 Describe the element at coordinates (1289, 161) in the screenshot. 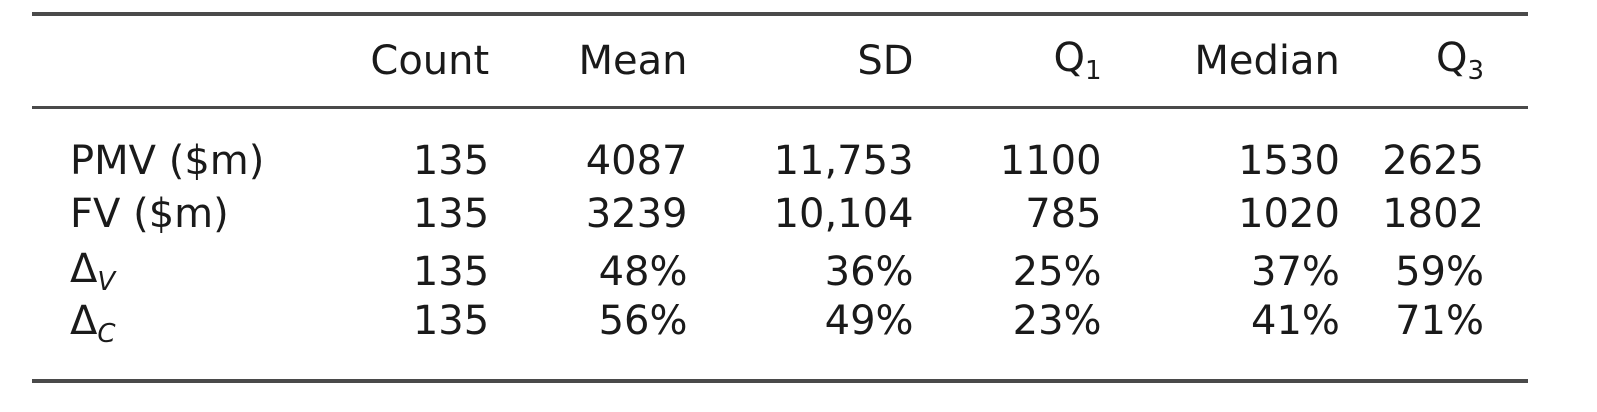

I see `cell-median: 1530` at that location.